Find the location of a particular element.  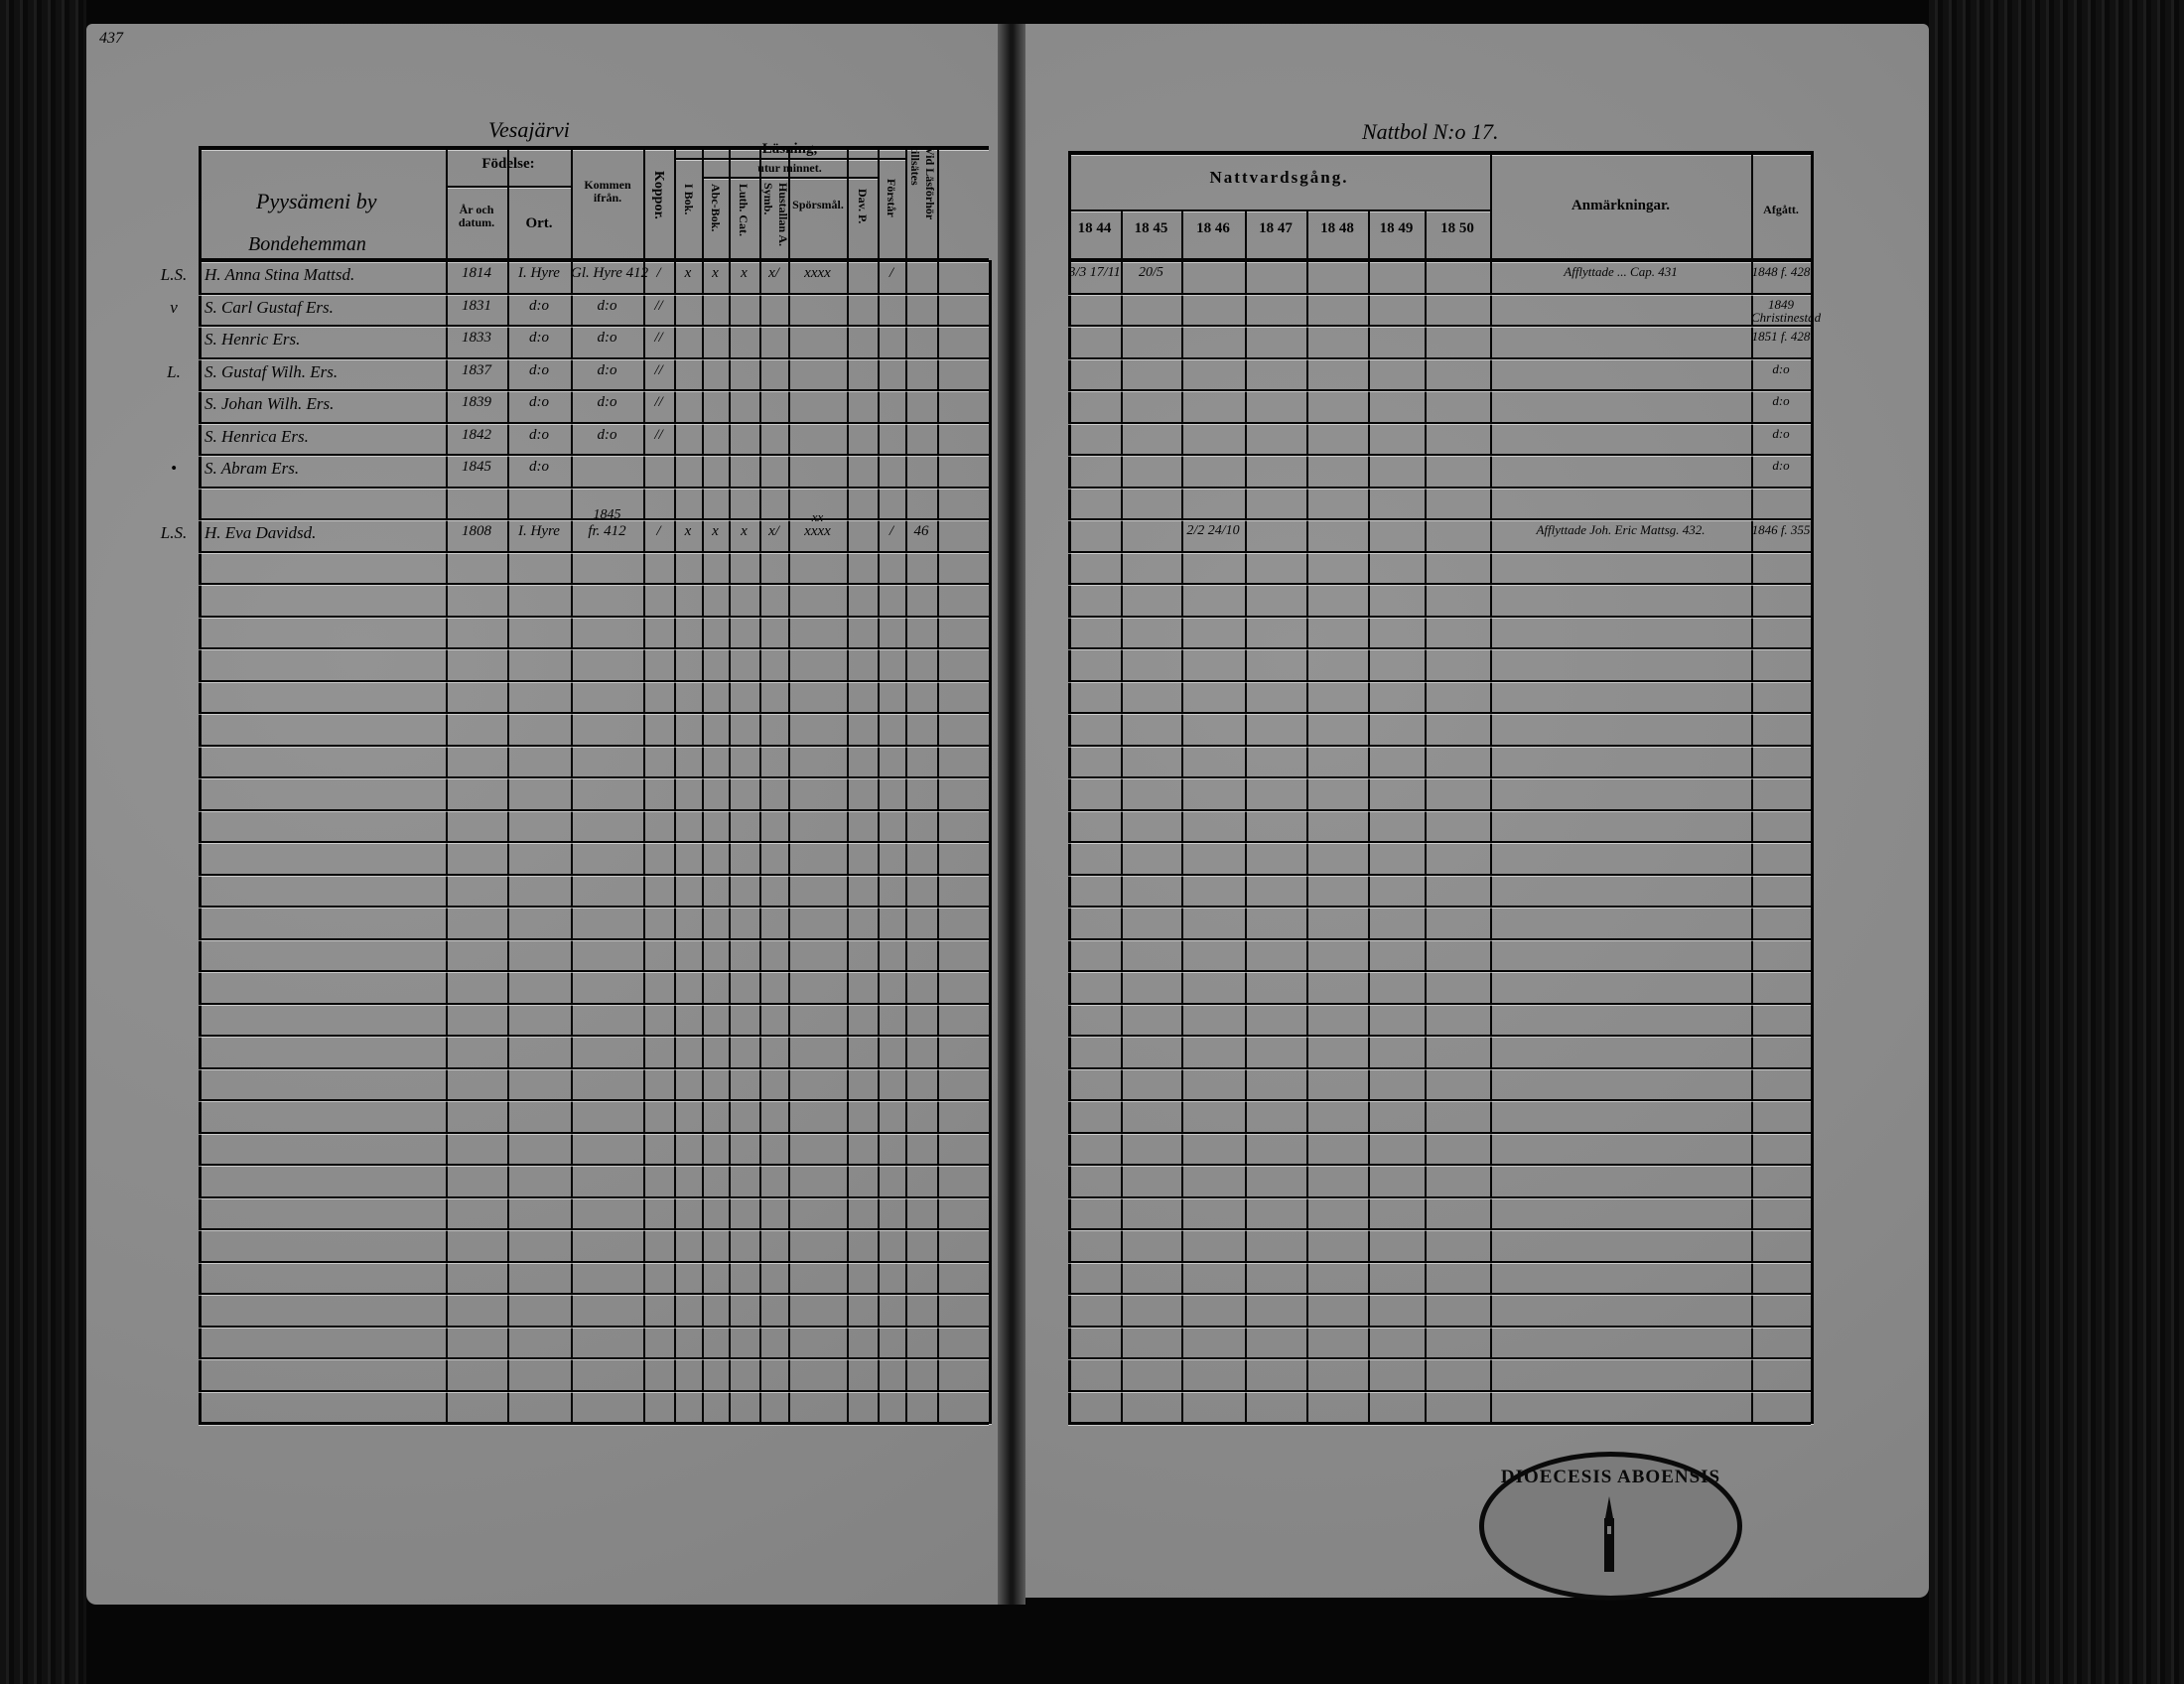

cell-date: 1808 is located at coordinates (476, 531).